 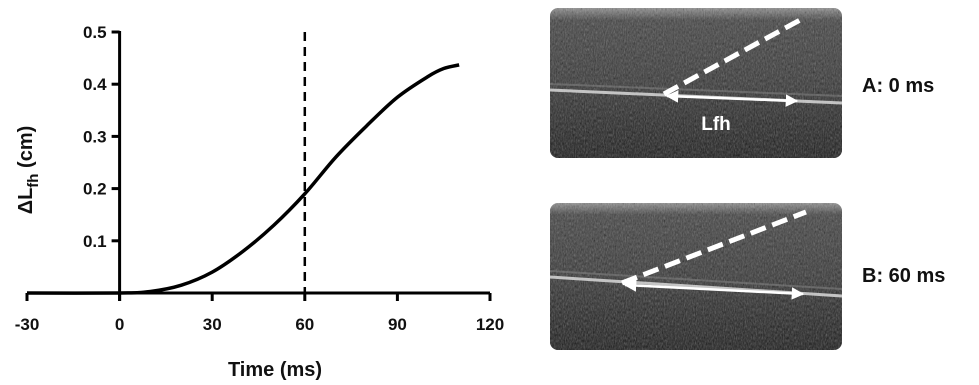 I want to click on fascicle-line-b, so click(x=714, y=247).